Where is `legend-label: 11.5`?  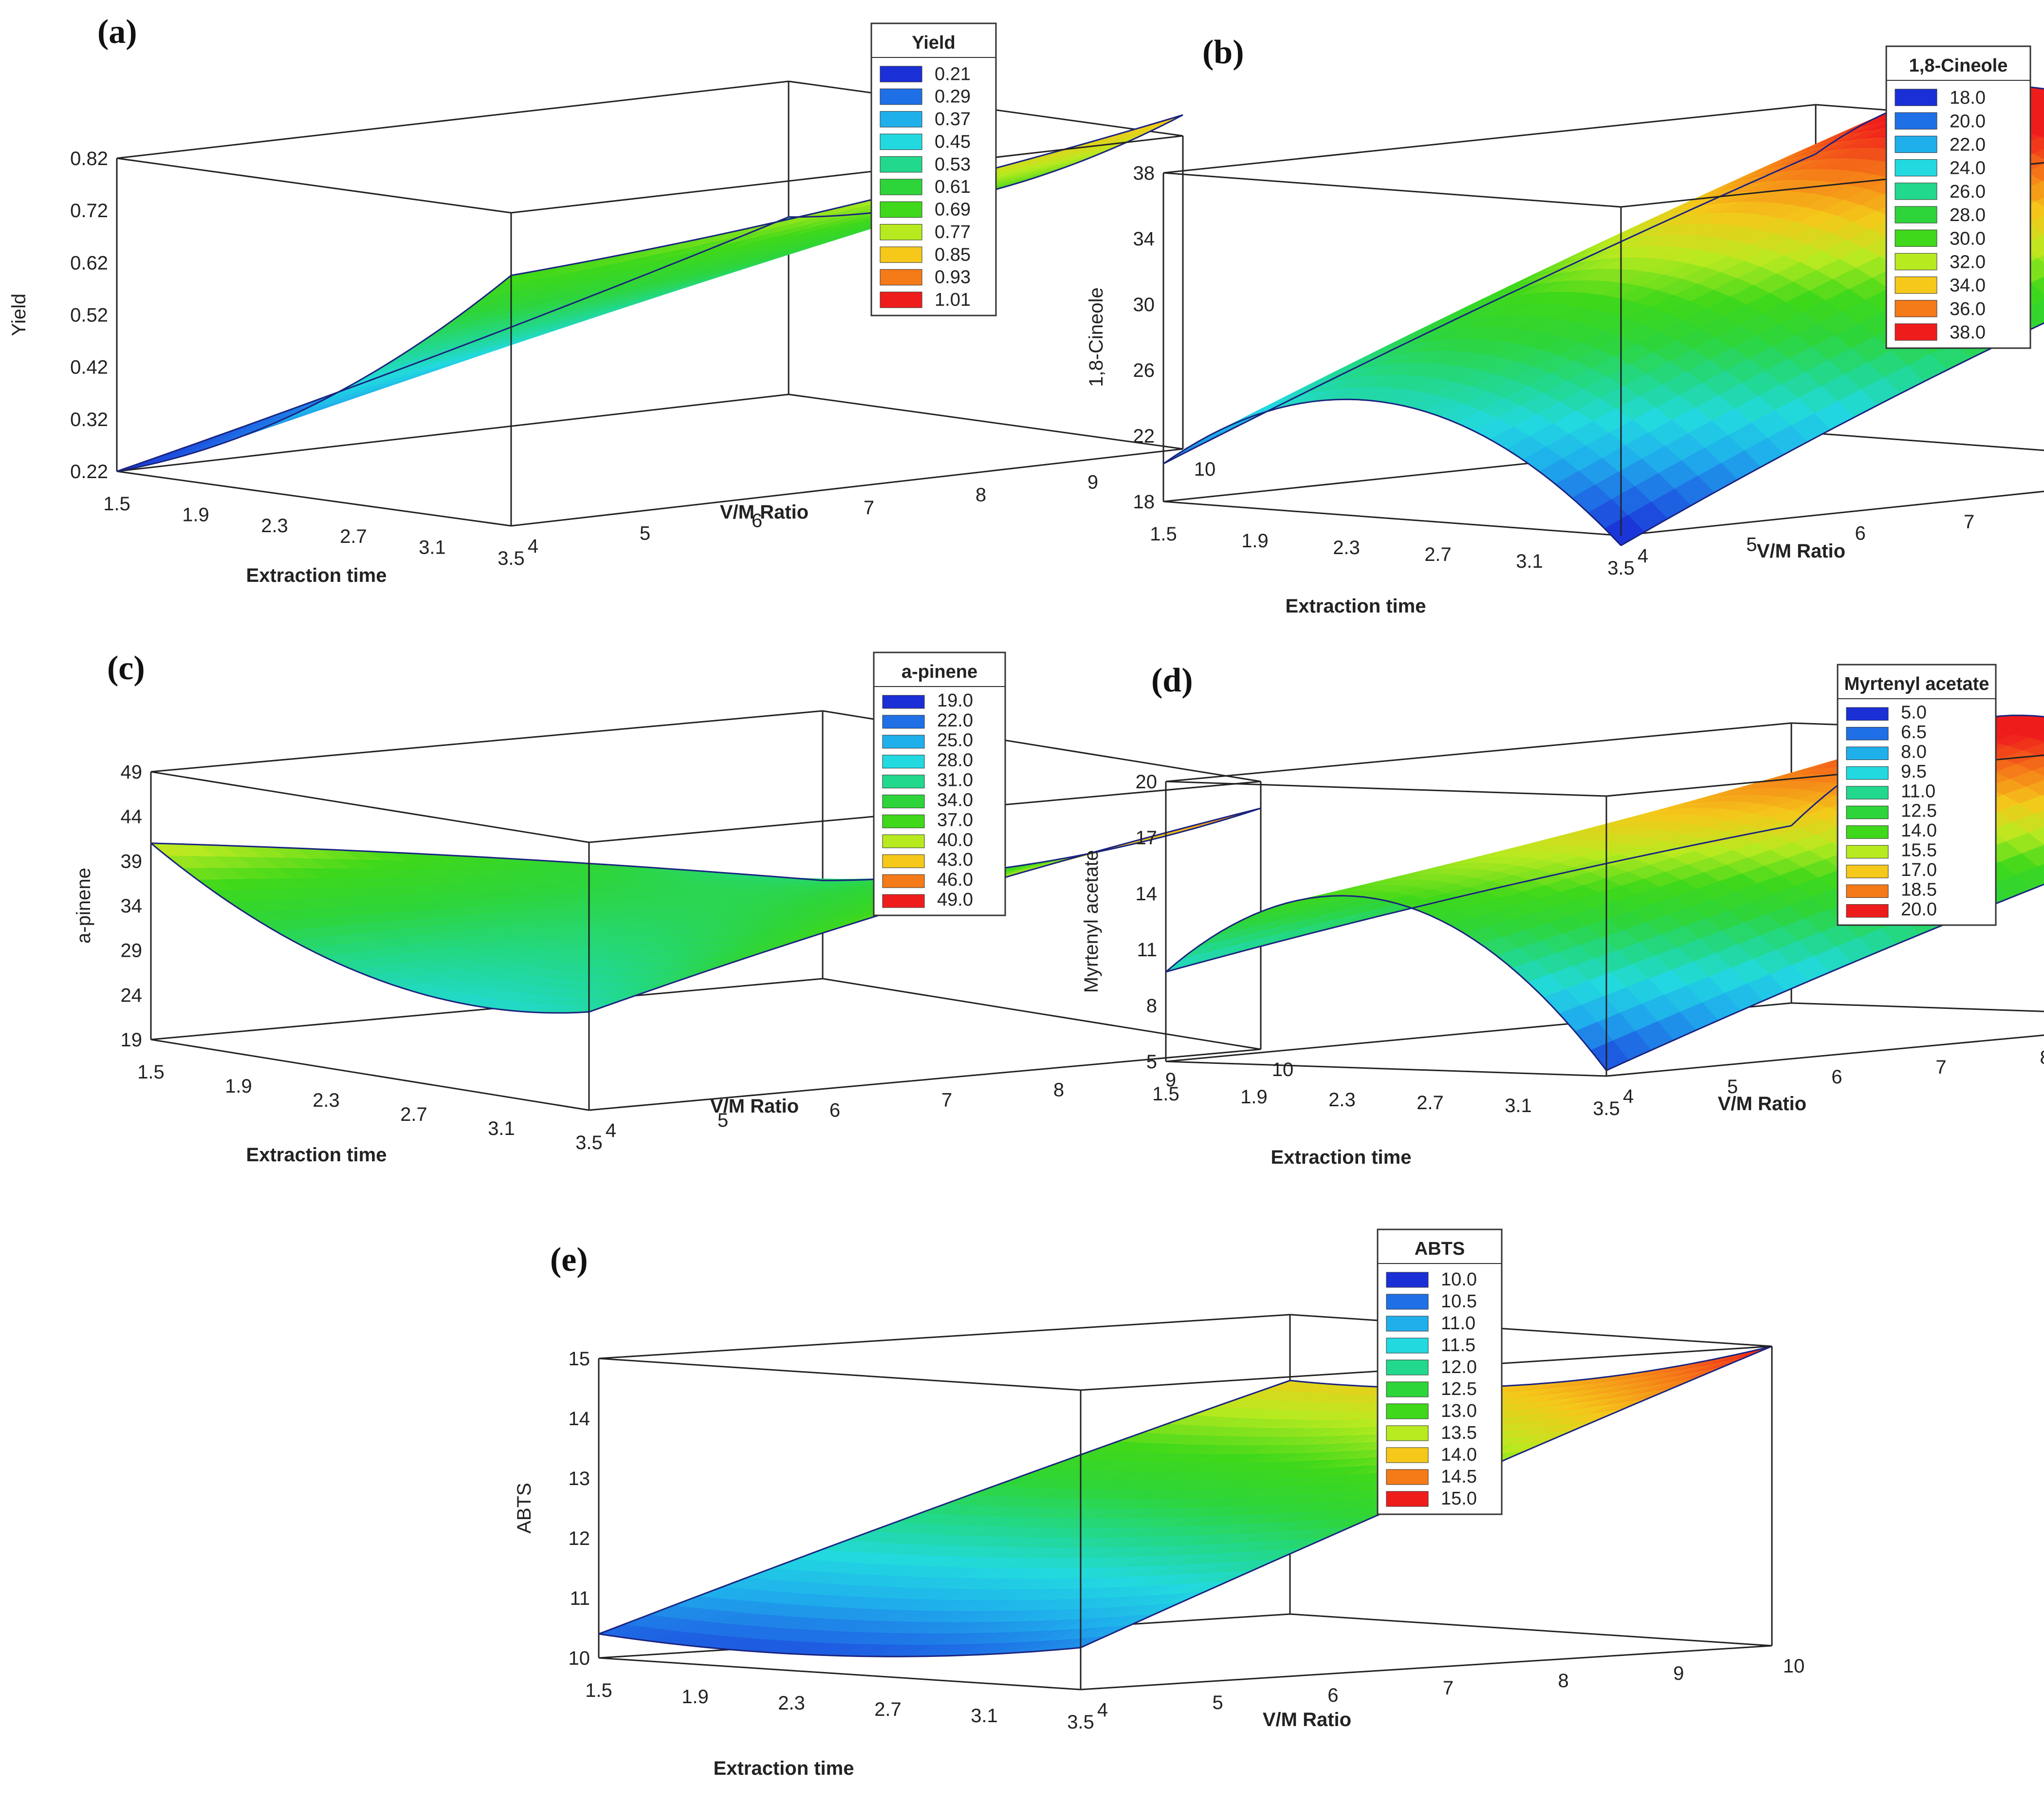 legend-label: 11.5 is located at coordinates (1458, 1345).